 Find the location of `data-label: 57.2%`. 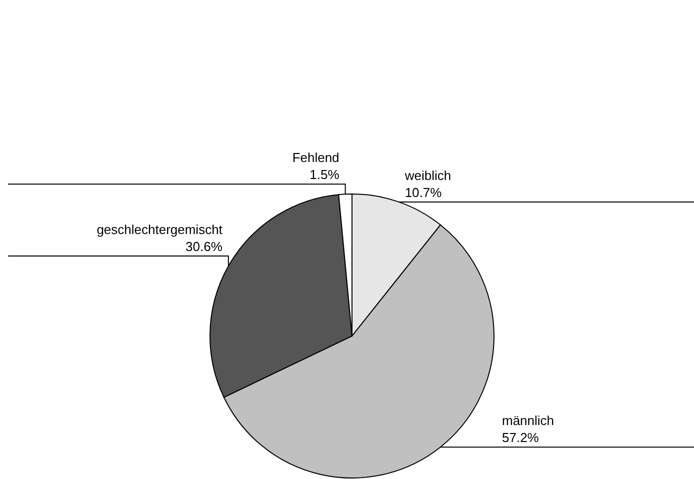

data-label: 57.2% is located at coordinates (521, 438).